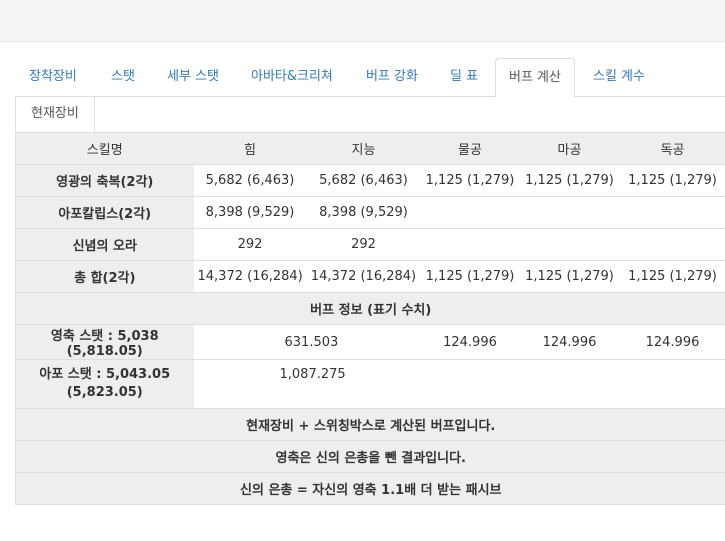  Describe the element at coordinates (55, 114) in the screenshot. I see `subtab-current-equipment: 현재장비` at that location.